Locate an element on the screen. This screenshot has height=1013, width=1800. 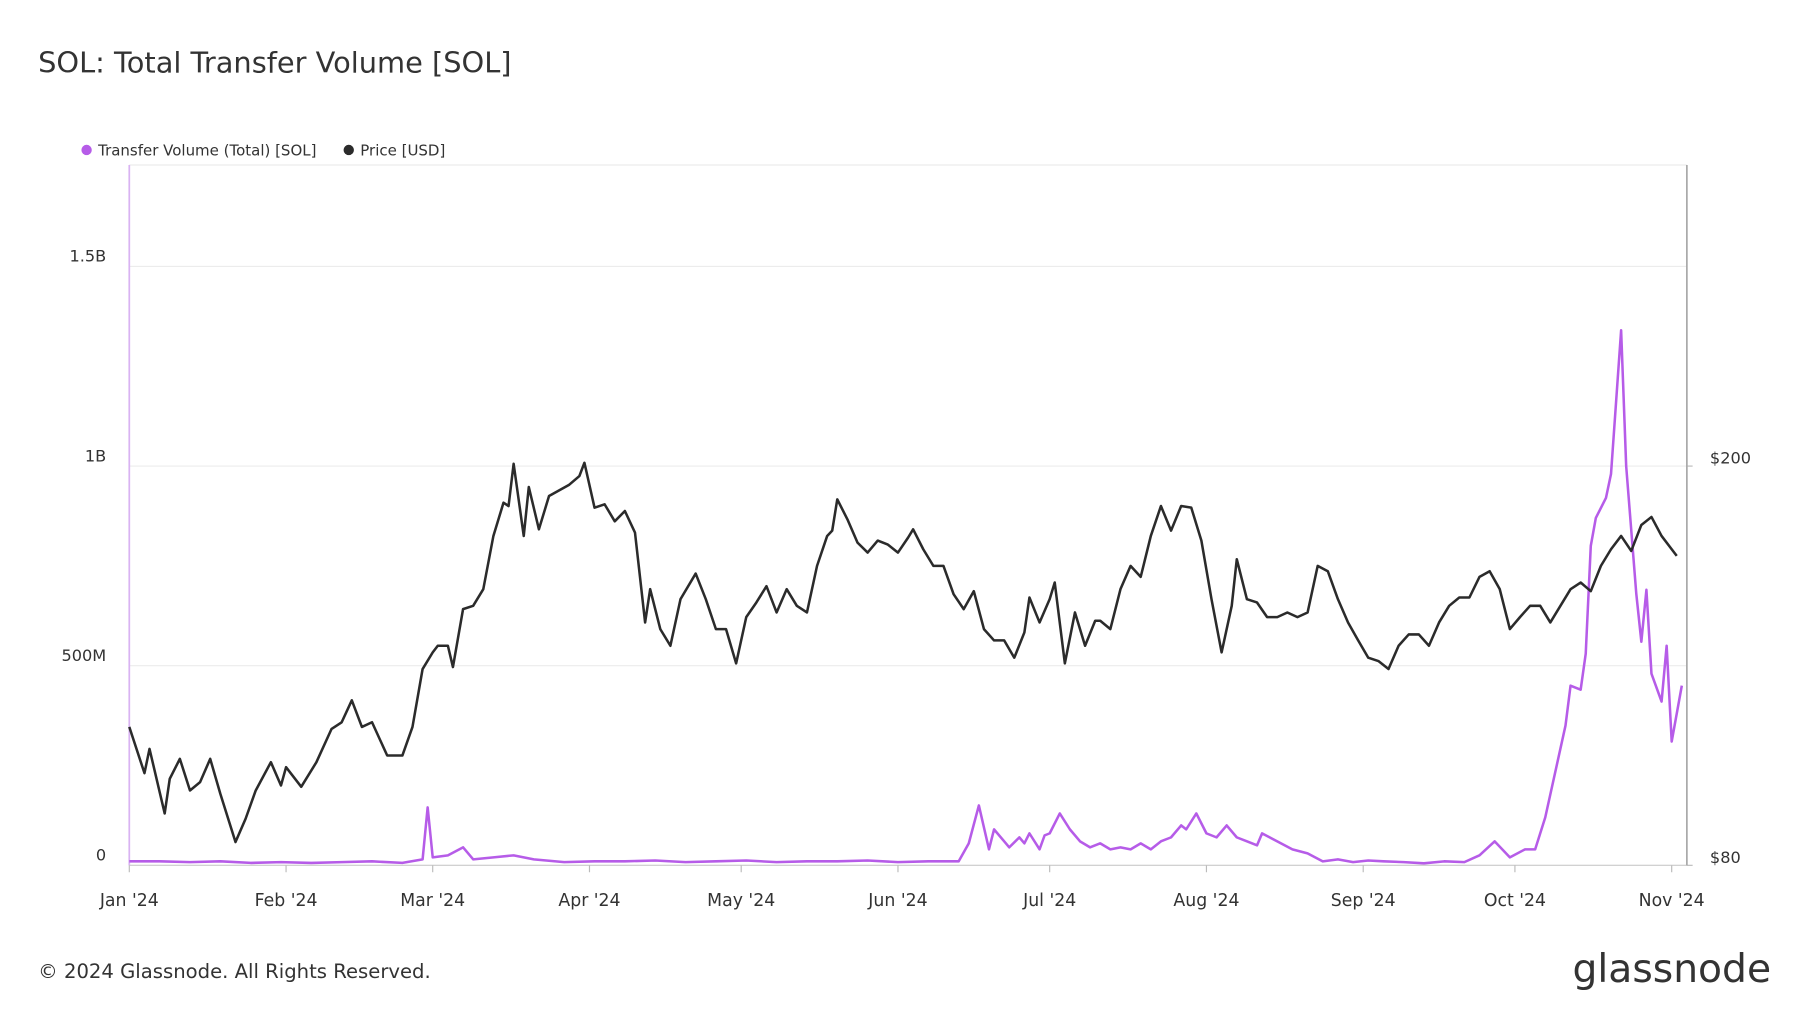
brand-logo: glassnode is located at coordinates (1672, 969).